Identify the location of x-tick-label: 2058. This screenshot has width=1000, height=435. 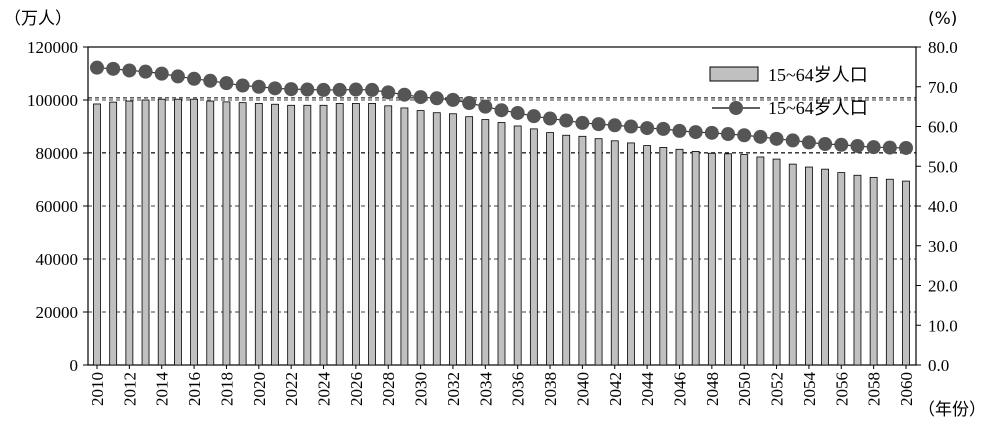
(874, 389).